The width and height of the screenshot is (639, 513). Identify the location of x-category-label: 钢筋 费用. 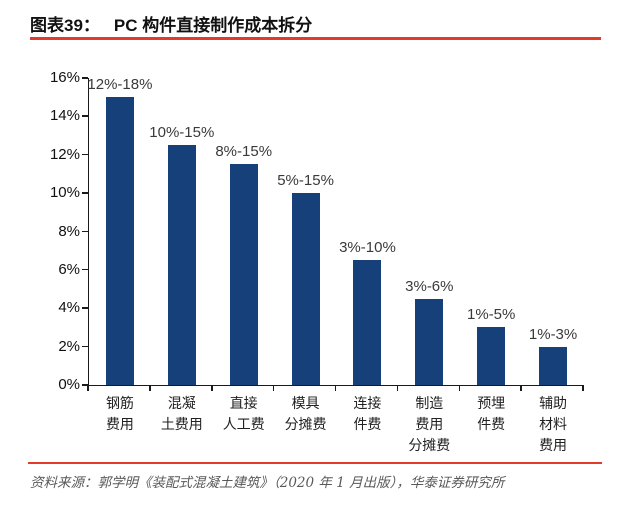
(120, 415).